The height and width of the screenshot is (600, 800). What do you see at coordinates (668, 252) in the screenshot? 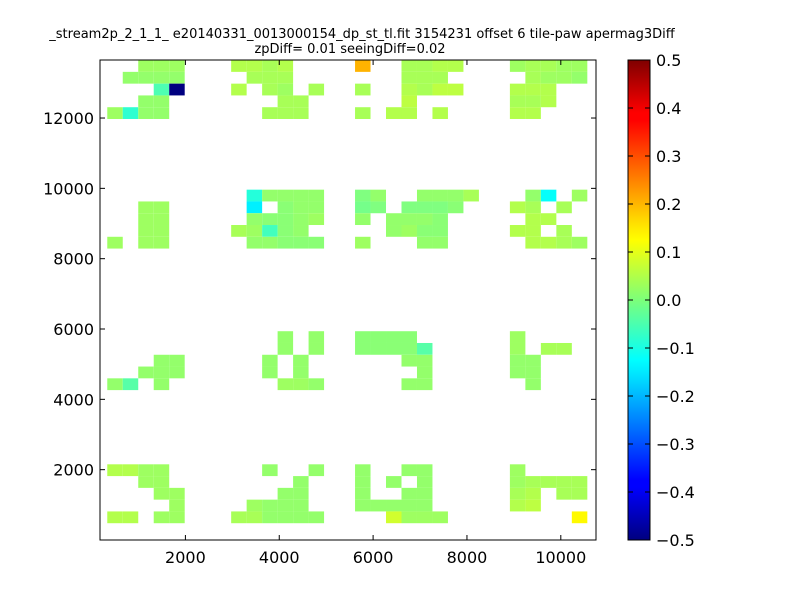
I see `colorbar-tick-label: 0.1` at bounding box center [668, 252].